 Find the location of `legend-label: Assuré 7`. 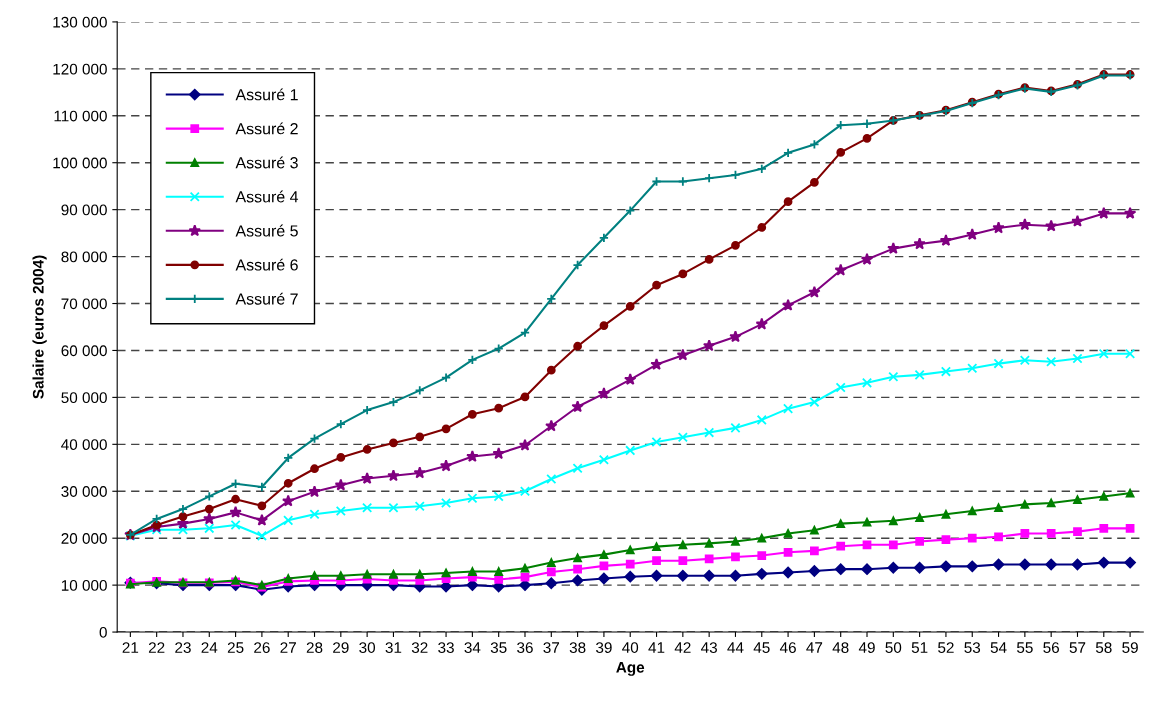

legend-label: Assuré 7 is located at coordinates (266, 298).